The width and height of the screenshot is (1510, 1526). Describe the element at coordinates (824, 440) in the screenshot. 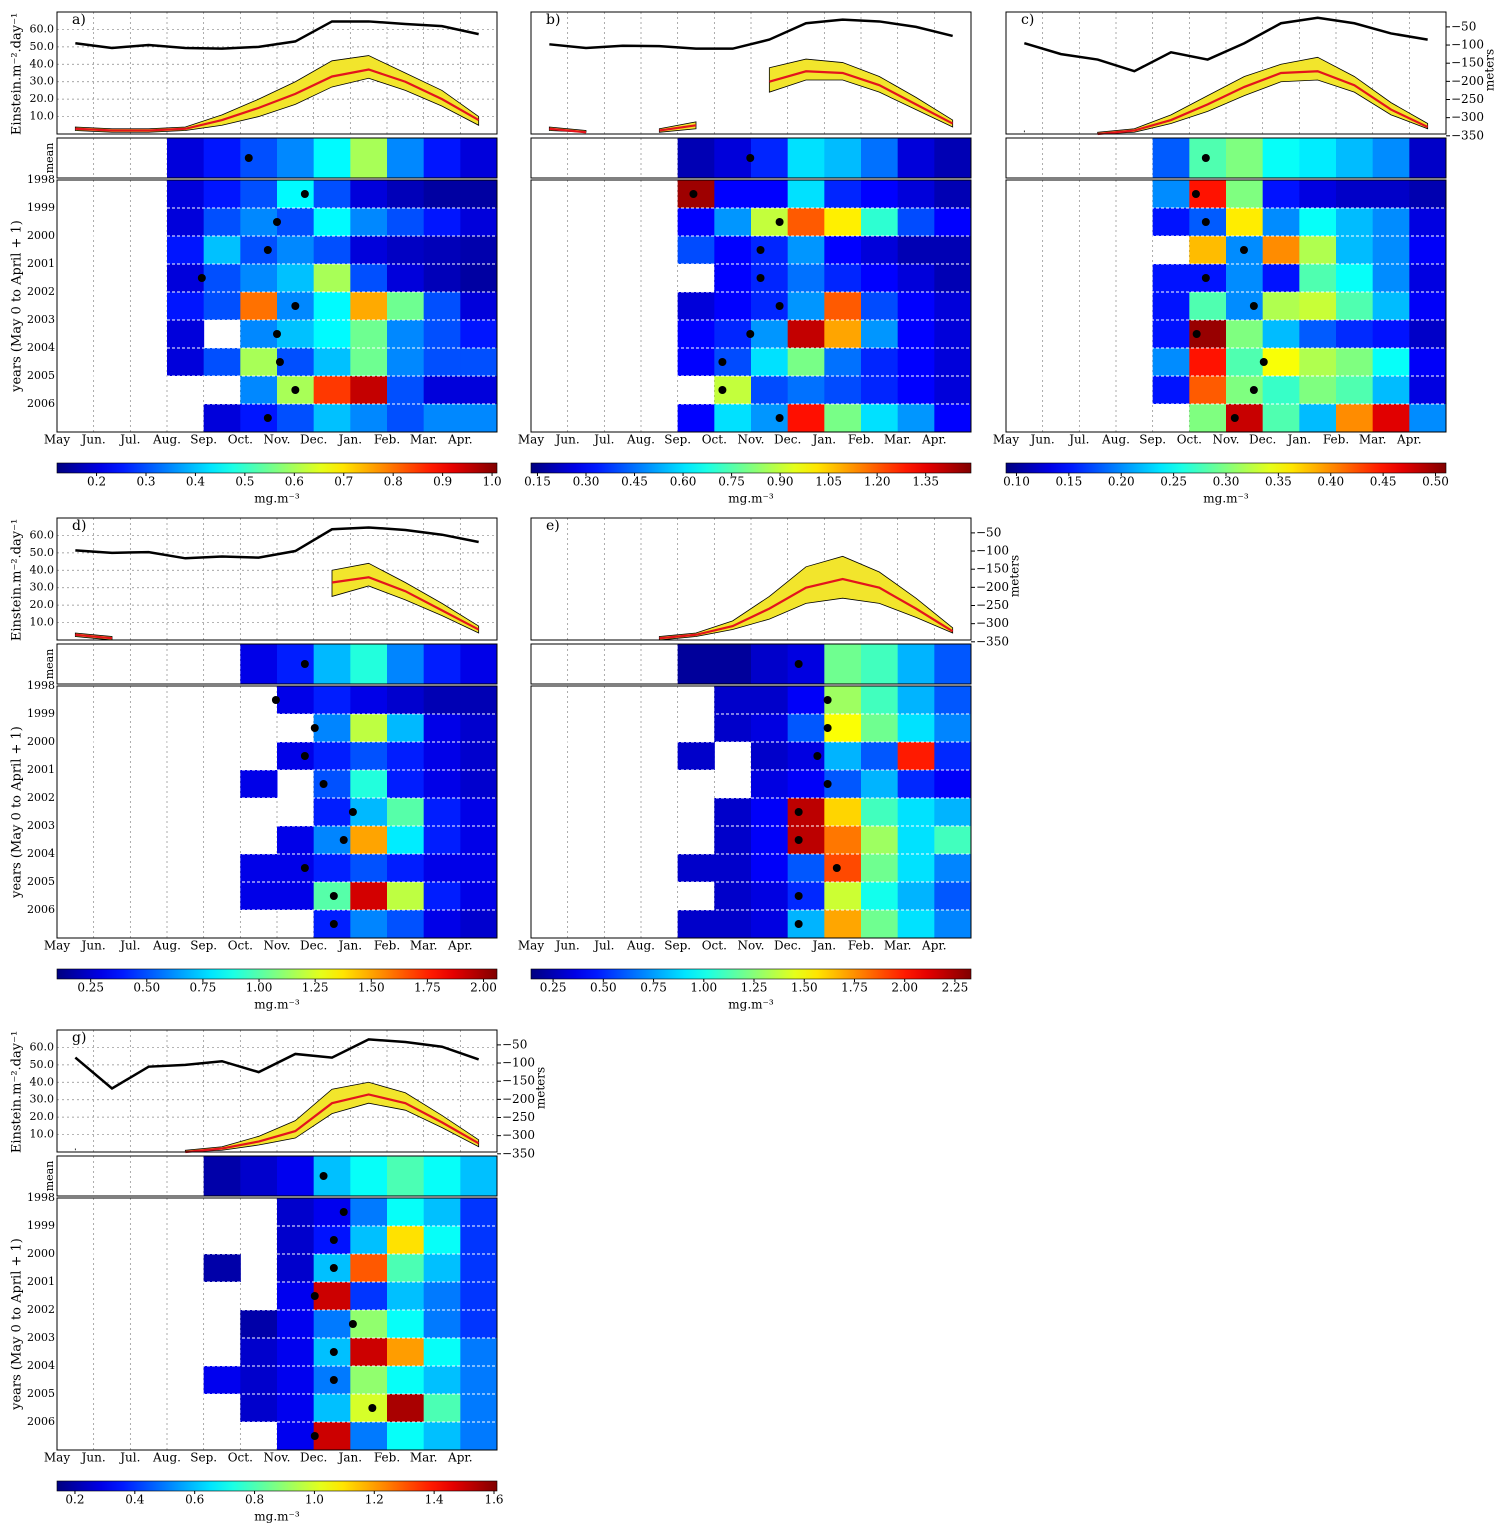

I see `x-tick-label: Jan.` at that location.